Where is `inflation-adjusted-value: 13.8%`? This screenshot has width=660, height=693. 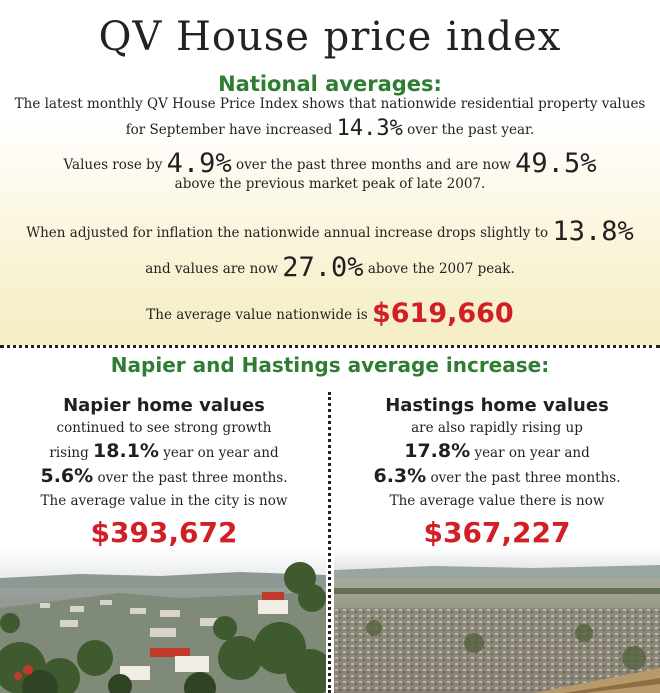
inflation-adjusted-value: 13.8% is located at coordinates (593, 231).